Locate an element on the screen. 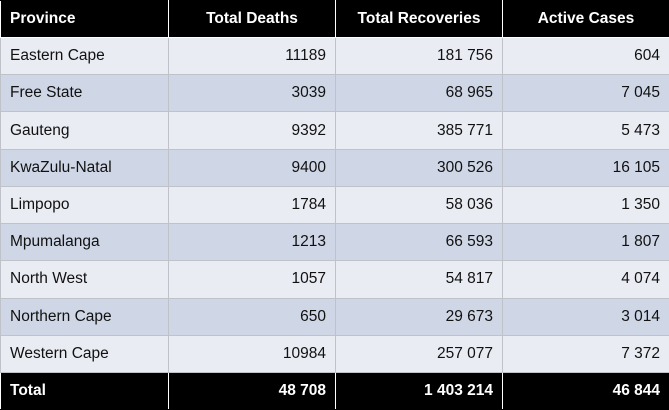  table-row: Northern Cape 650 29 673 3 014 is located at coordinates (334, 316).